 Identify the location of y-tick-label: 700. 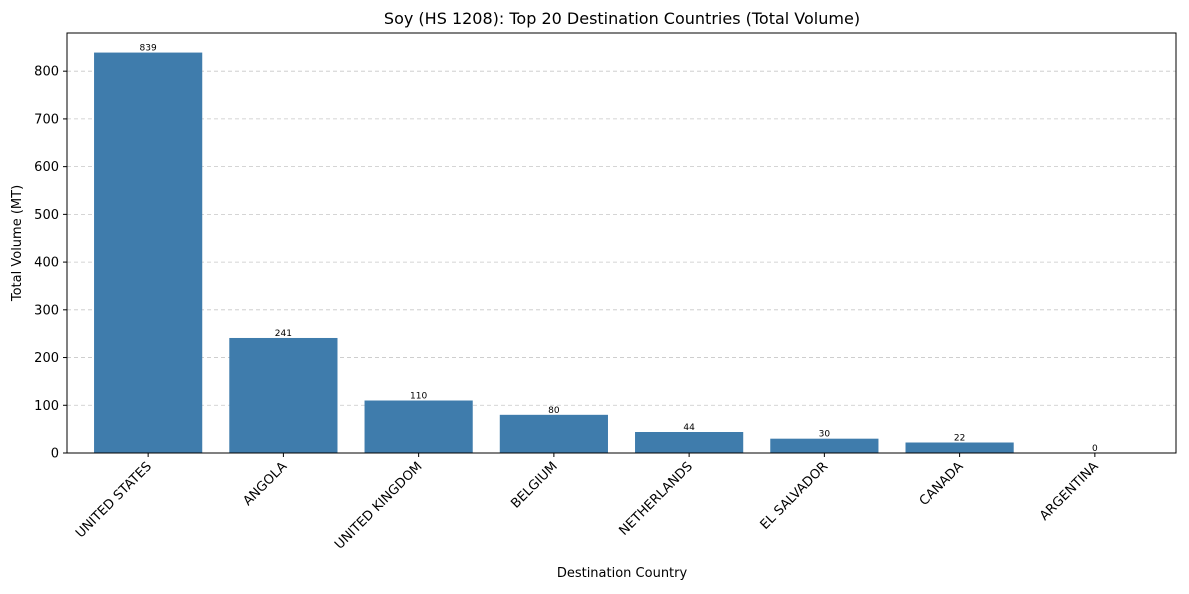
(46, 119).